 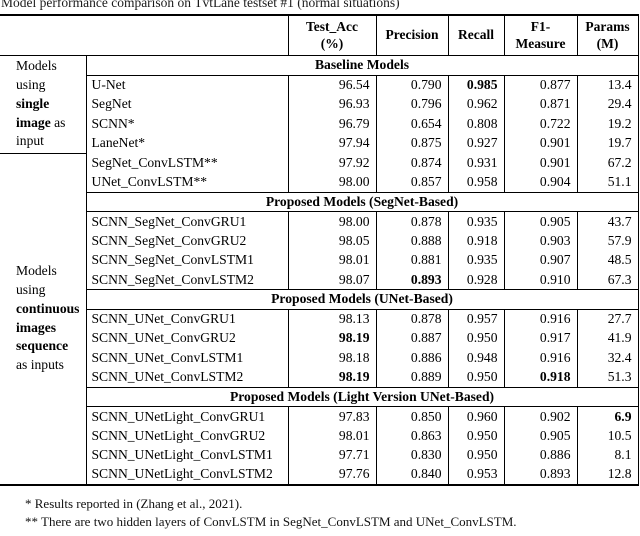 I want to click on model-name-cell: UNet_ConvLSTM**, so click(x=187, y=182).